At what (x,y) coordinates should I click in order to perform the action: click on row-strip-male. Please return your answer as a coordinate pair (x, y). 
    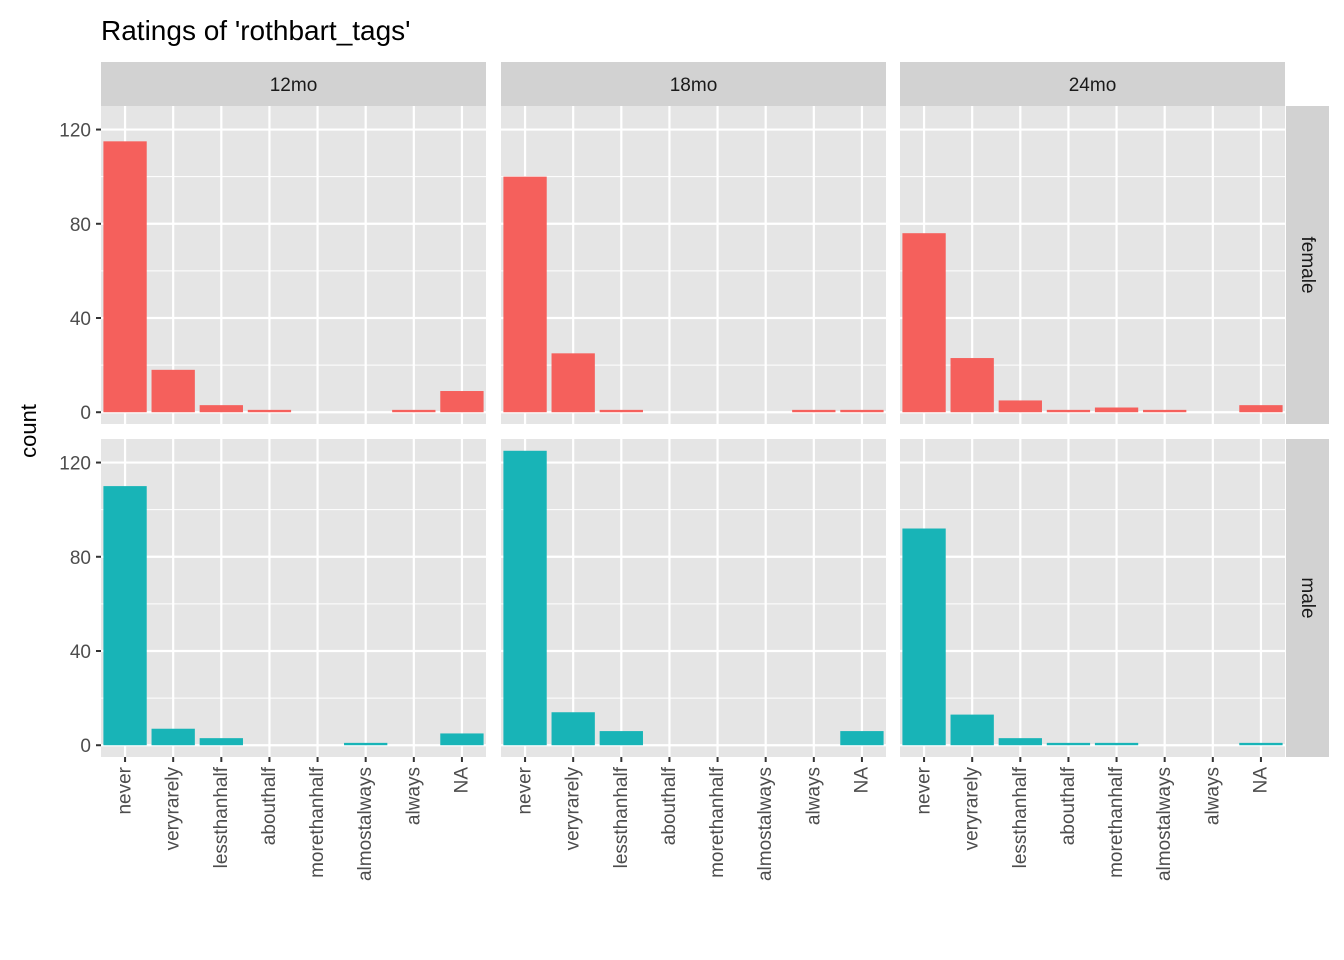
    Looking at the image, I should click on (1307, 598).